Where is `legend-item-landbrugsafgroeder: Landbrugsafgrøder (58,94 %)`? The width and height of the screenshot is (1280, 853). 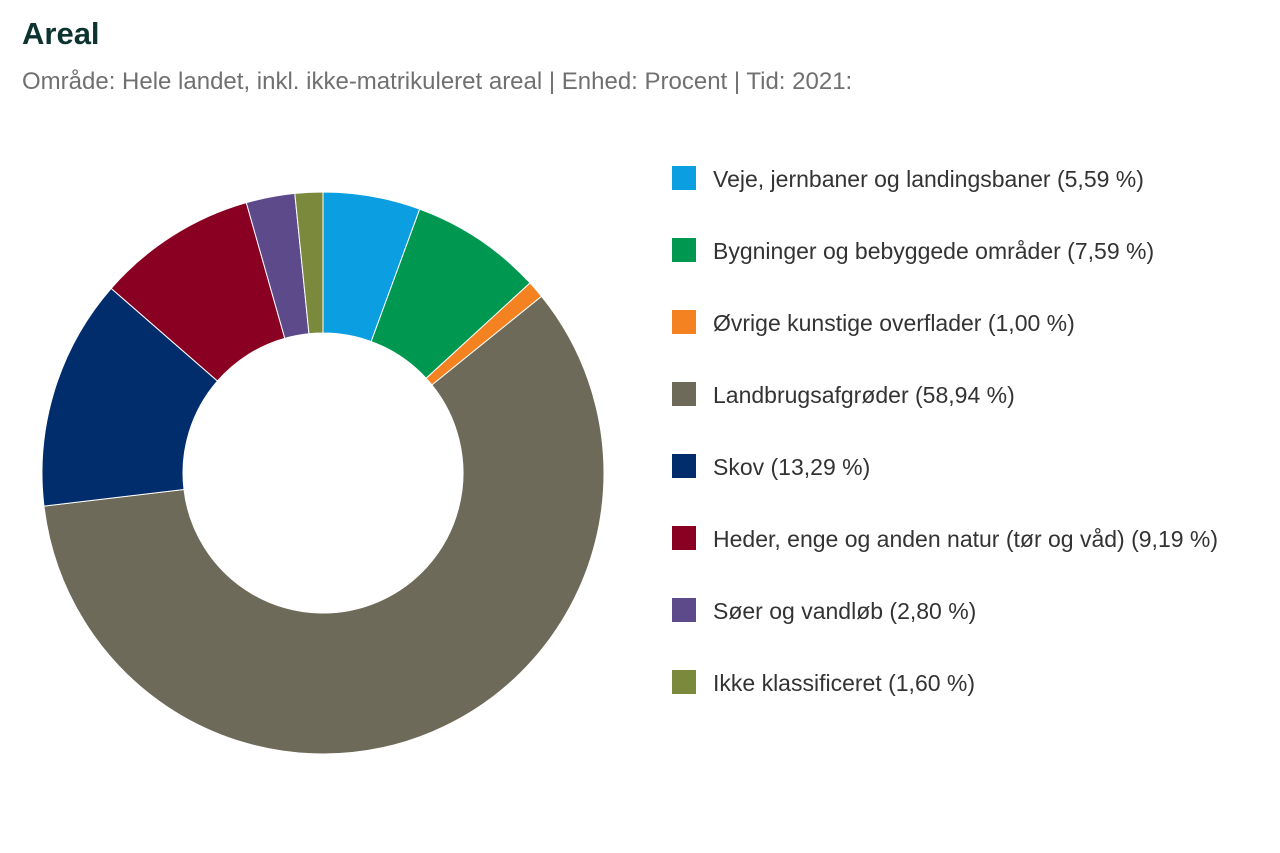
legend-item-landbrugsafgroeder: Landbrugsafgrøder (58,94 %) is located at coordinates (843, 395).